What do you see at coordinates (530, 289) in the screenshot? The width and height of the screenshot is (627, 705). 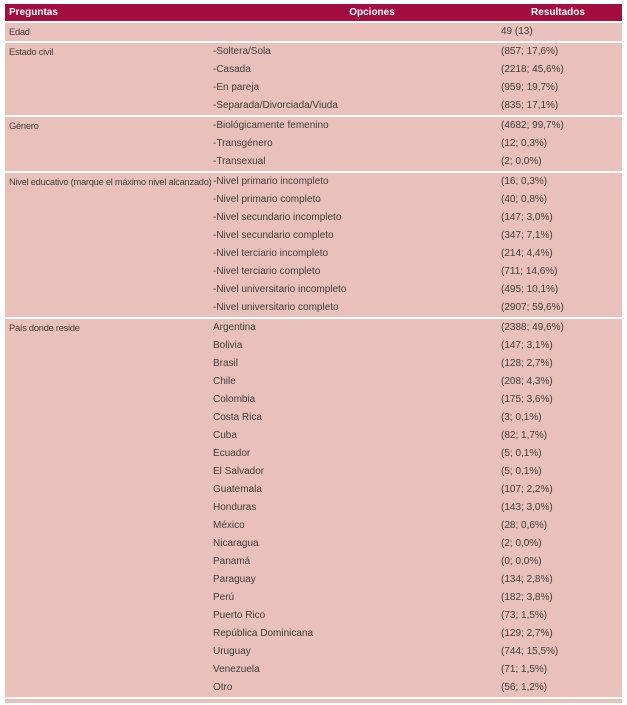 I see `result-cell: (495; 10,1%)` at bounding box center [530, 289].